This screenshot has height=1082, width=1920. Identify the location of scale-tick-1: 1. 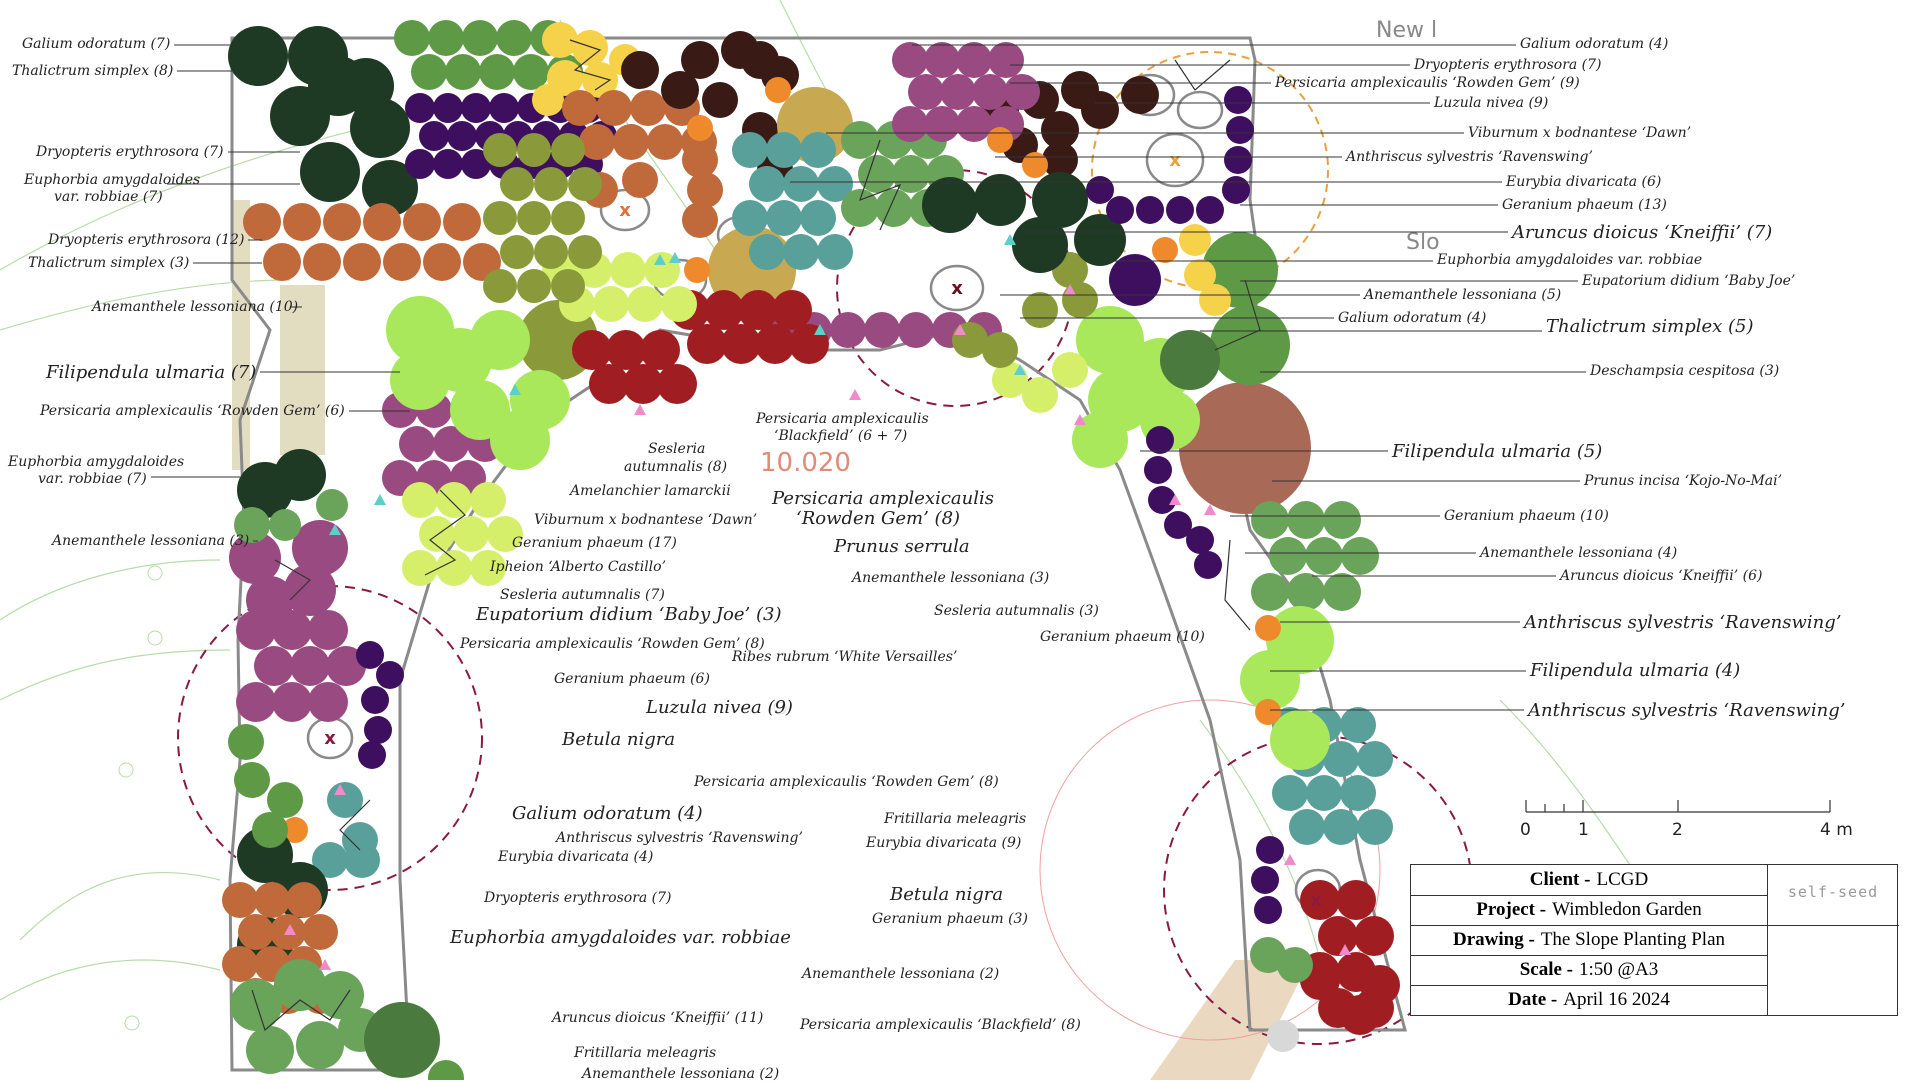
(1583, 830).